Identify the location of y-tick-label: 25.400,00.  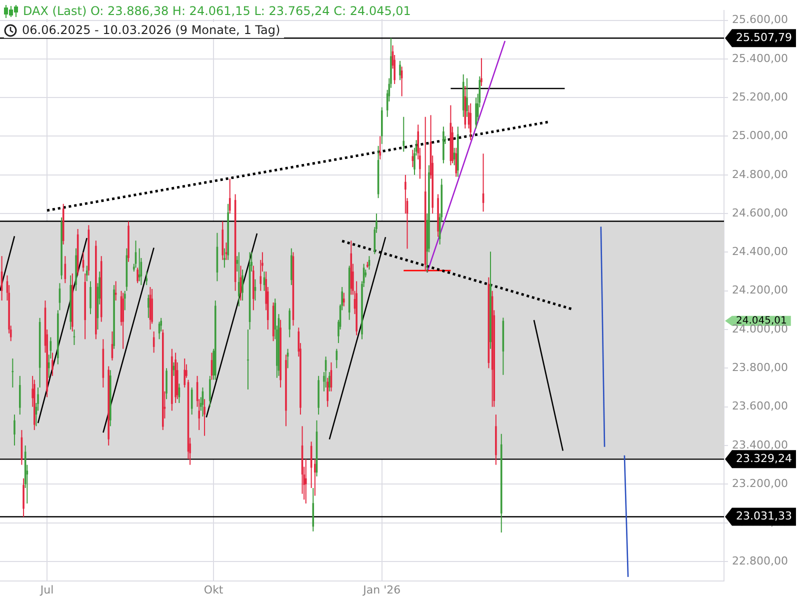
(760, 58).